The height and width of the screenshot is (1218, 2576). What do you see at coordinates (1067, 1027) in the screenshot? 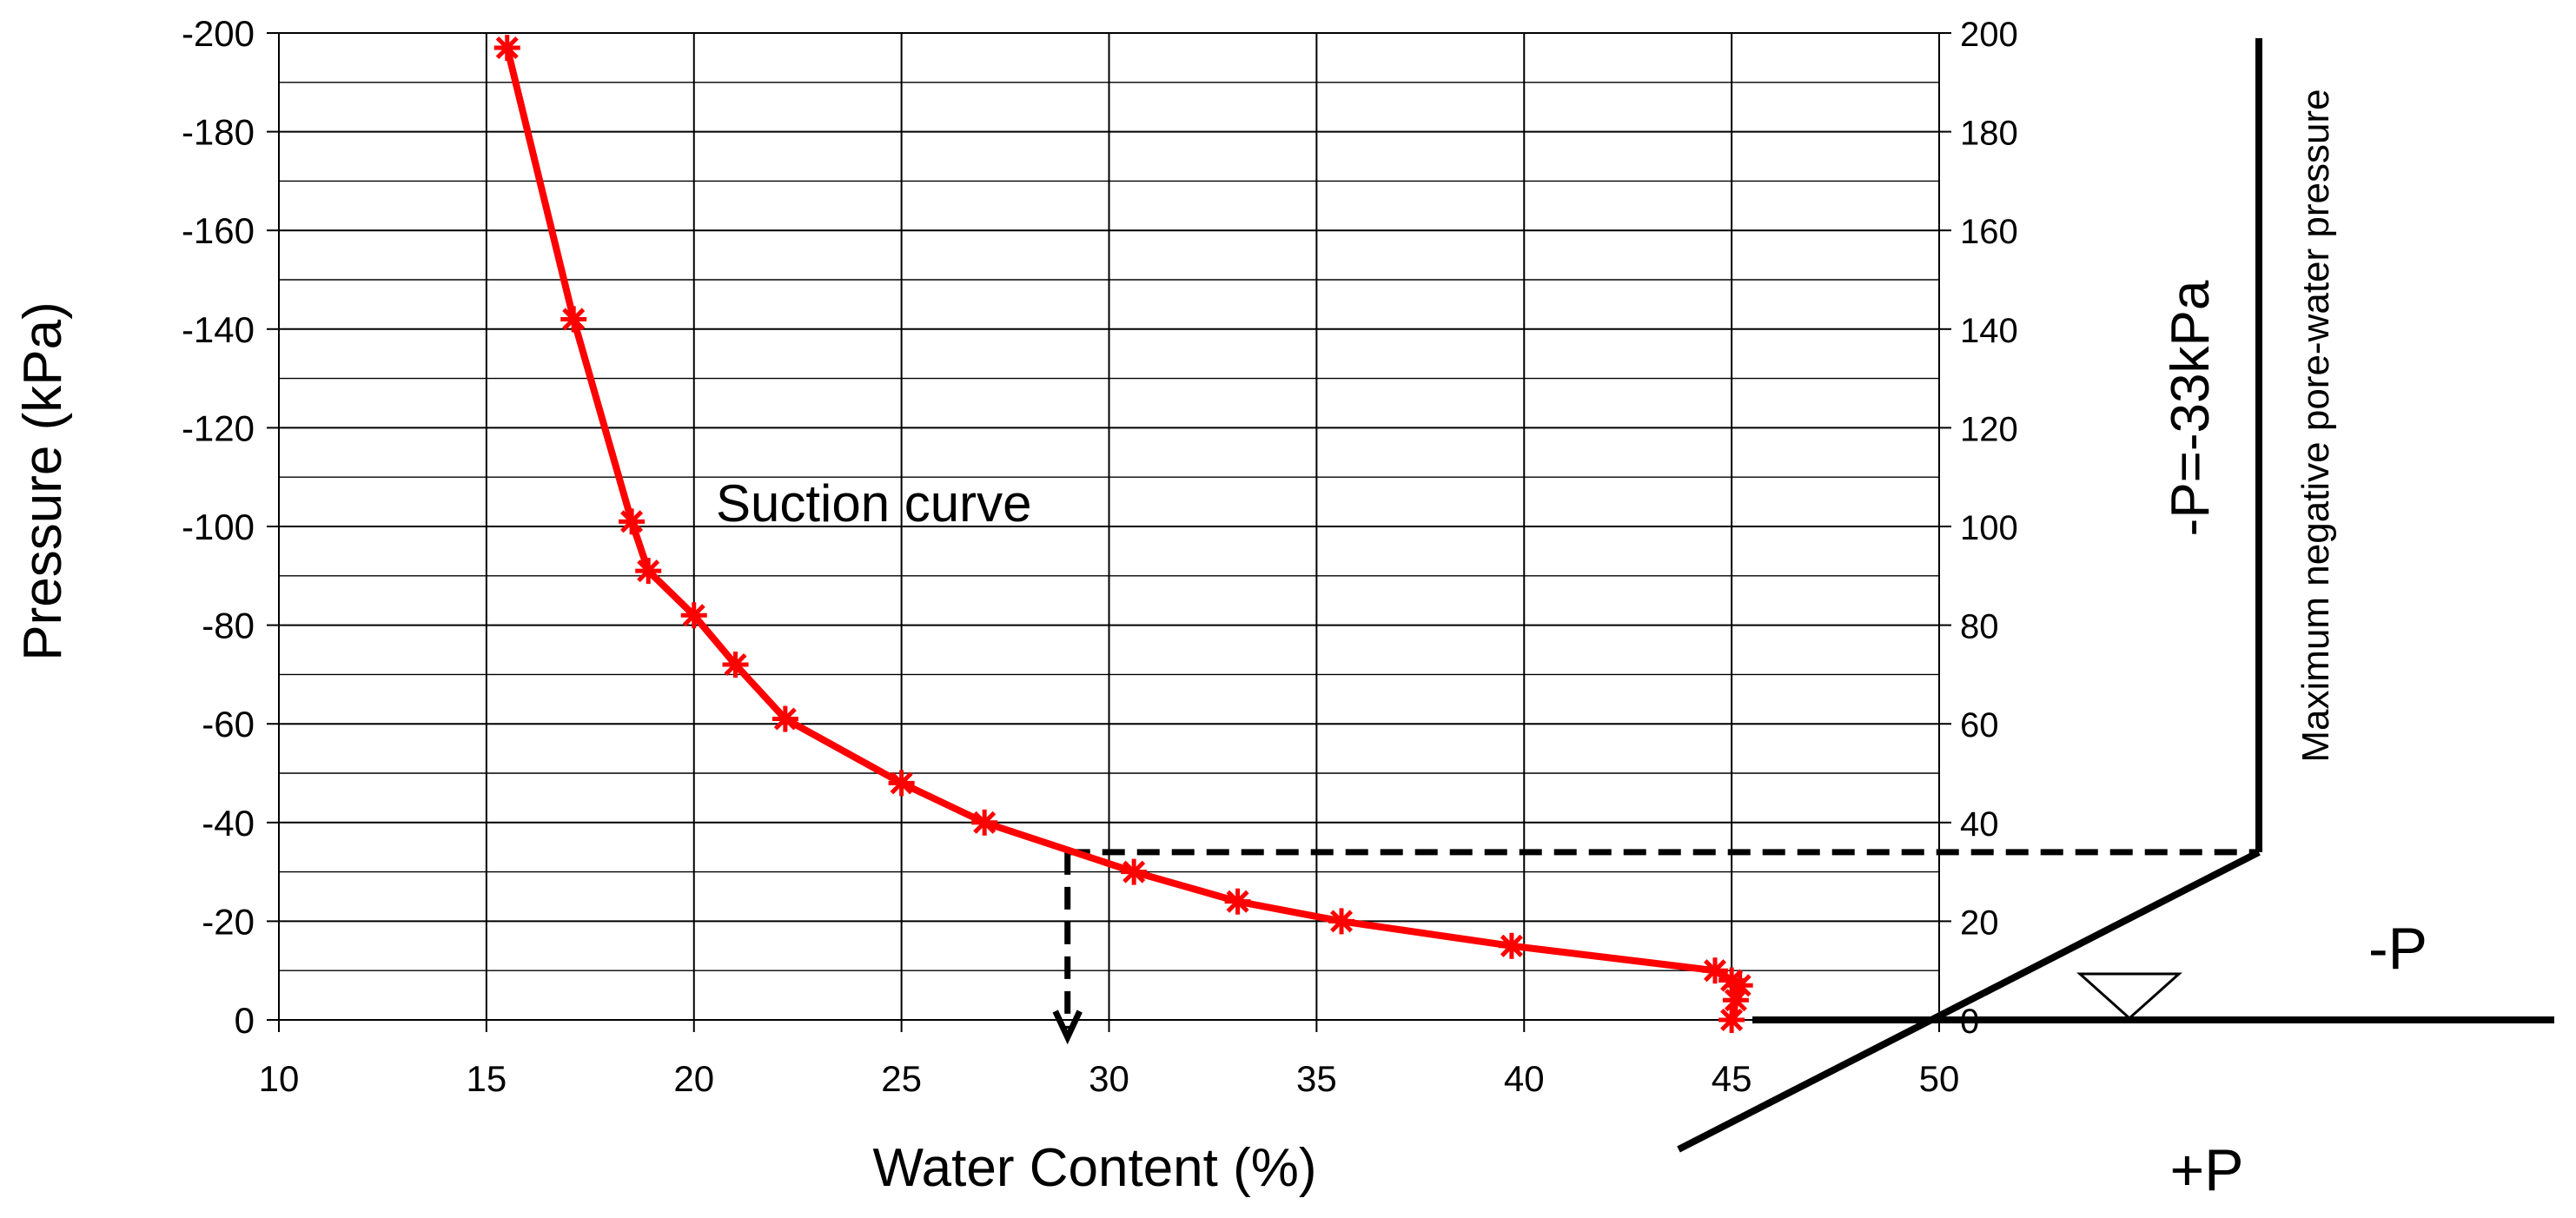
I see `arrow-head` at bounding box center [1067, 1027].